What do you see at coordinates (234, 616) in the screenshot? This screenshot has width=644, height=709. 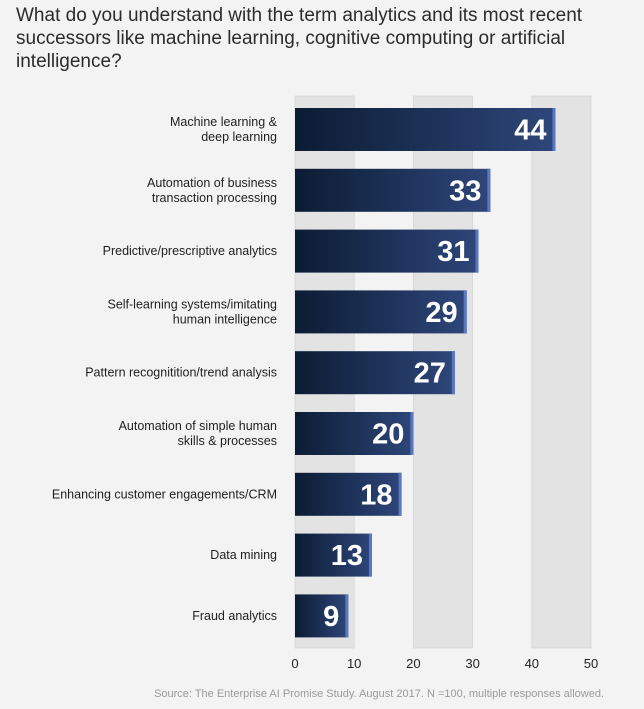 I see `category-label: Fraud analytics` at bounding box center [234, 616].